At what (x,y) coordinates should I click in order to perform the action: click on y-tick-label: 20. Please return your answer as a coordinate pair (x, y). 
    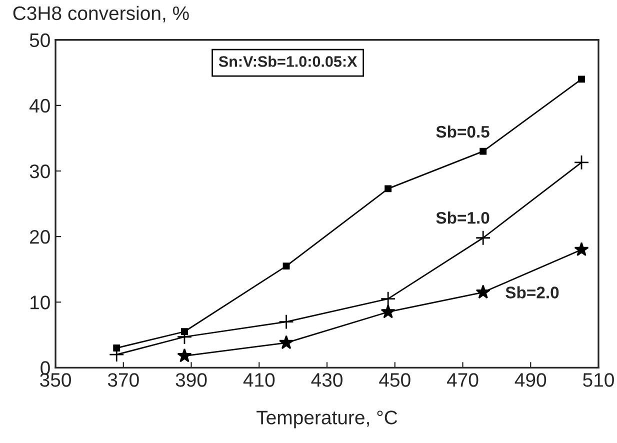
    Looking at the image, I should click on (40, 237).